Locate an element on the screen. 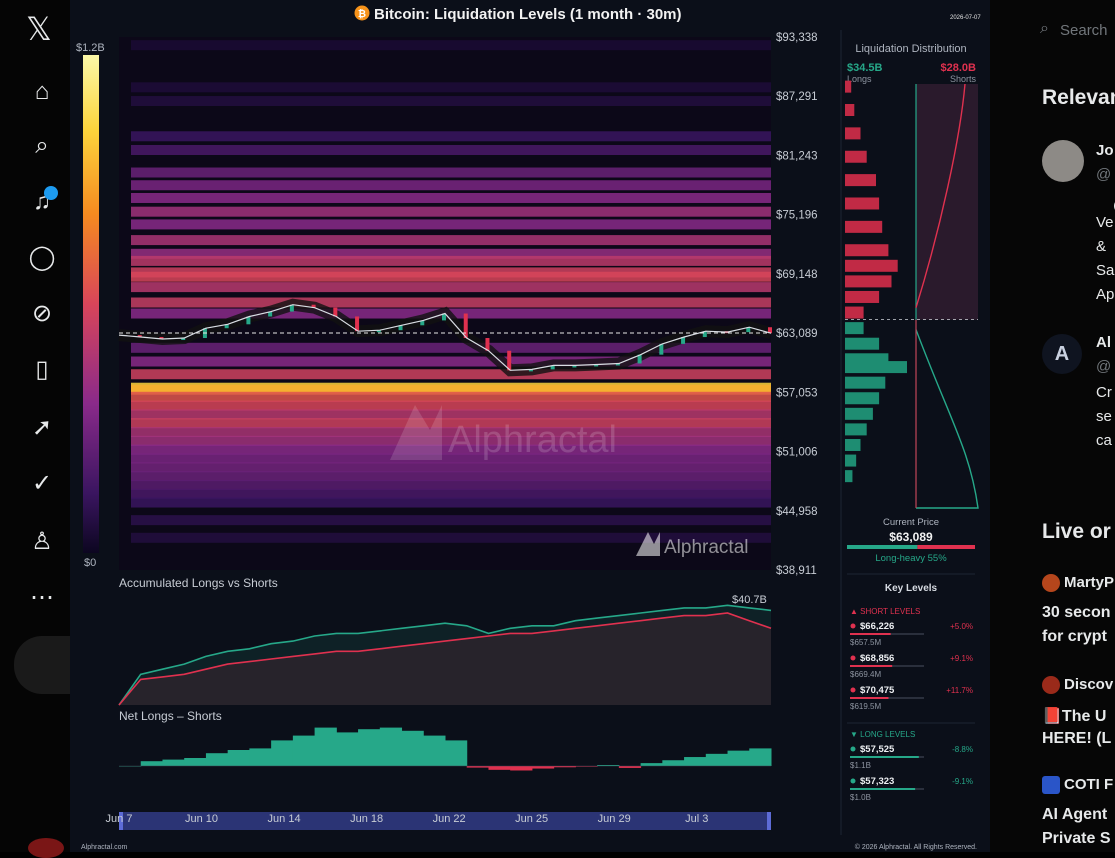 The image size is (1115, 858). y-tick-label: $63,089 is located at coordinates (797, 334).